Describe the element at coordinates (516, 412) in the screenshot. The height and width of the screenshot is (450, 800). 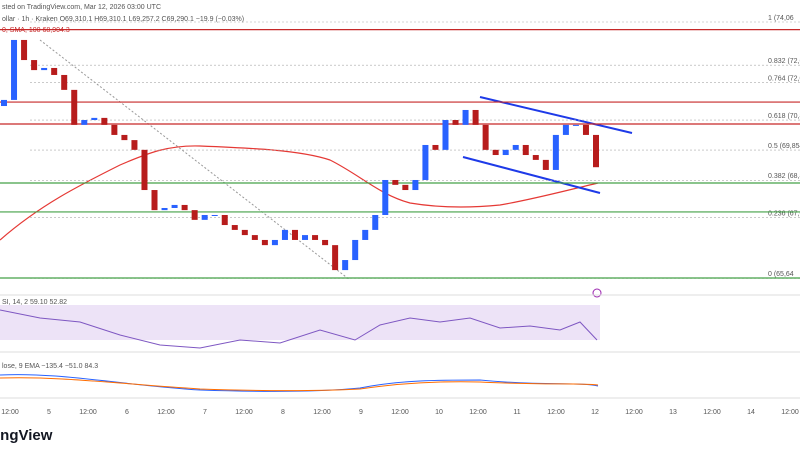
I see `x-tick-label: 11` at that location.